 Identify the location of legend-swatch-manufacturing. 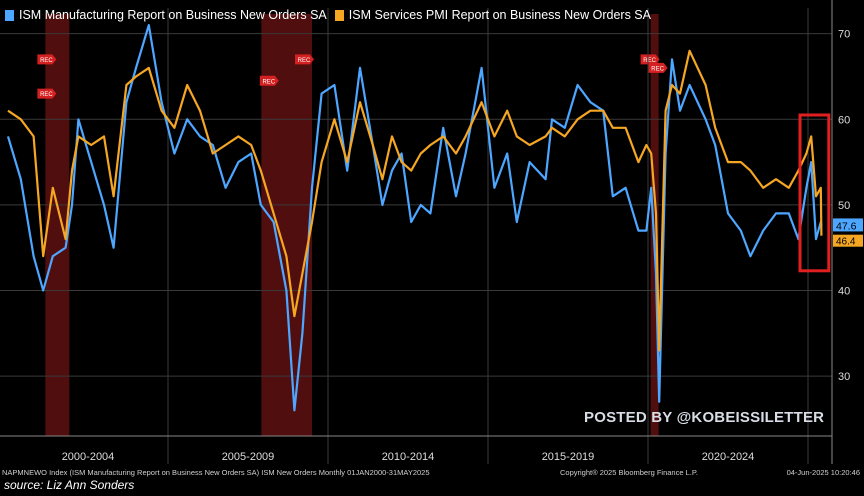
(9, 15).